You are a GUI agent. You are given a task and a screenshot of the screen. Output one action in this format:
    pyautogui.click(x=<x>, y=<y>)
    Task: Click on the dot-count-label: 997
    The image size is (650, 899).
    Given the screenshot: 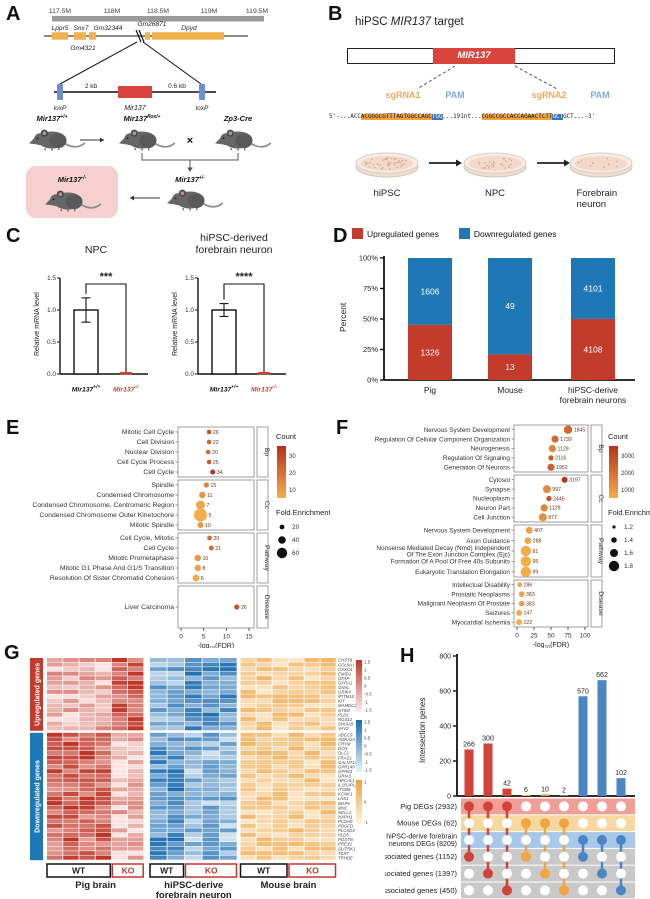 What is the action you would take?
    pyautogui.click(x=556, y=490)
    